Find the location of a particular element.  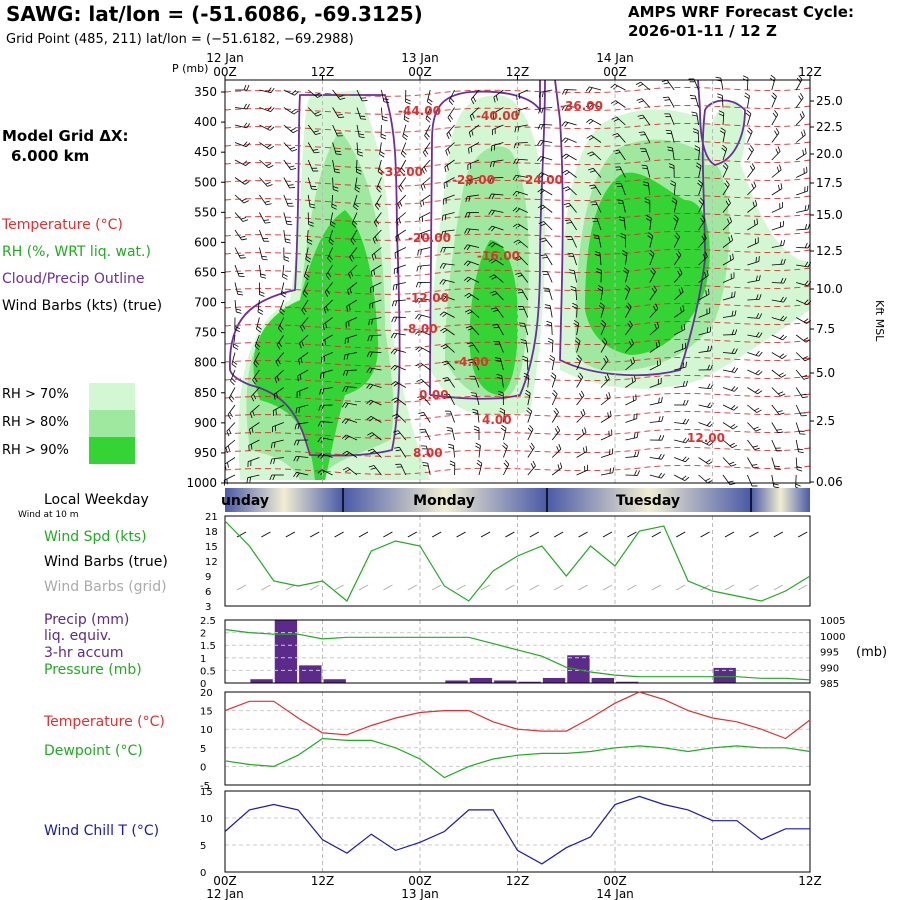

wind-speed-tick-label: 3 is located at coordinates (208, 607).